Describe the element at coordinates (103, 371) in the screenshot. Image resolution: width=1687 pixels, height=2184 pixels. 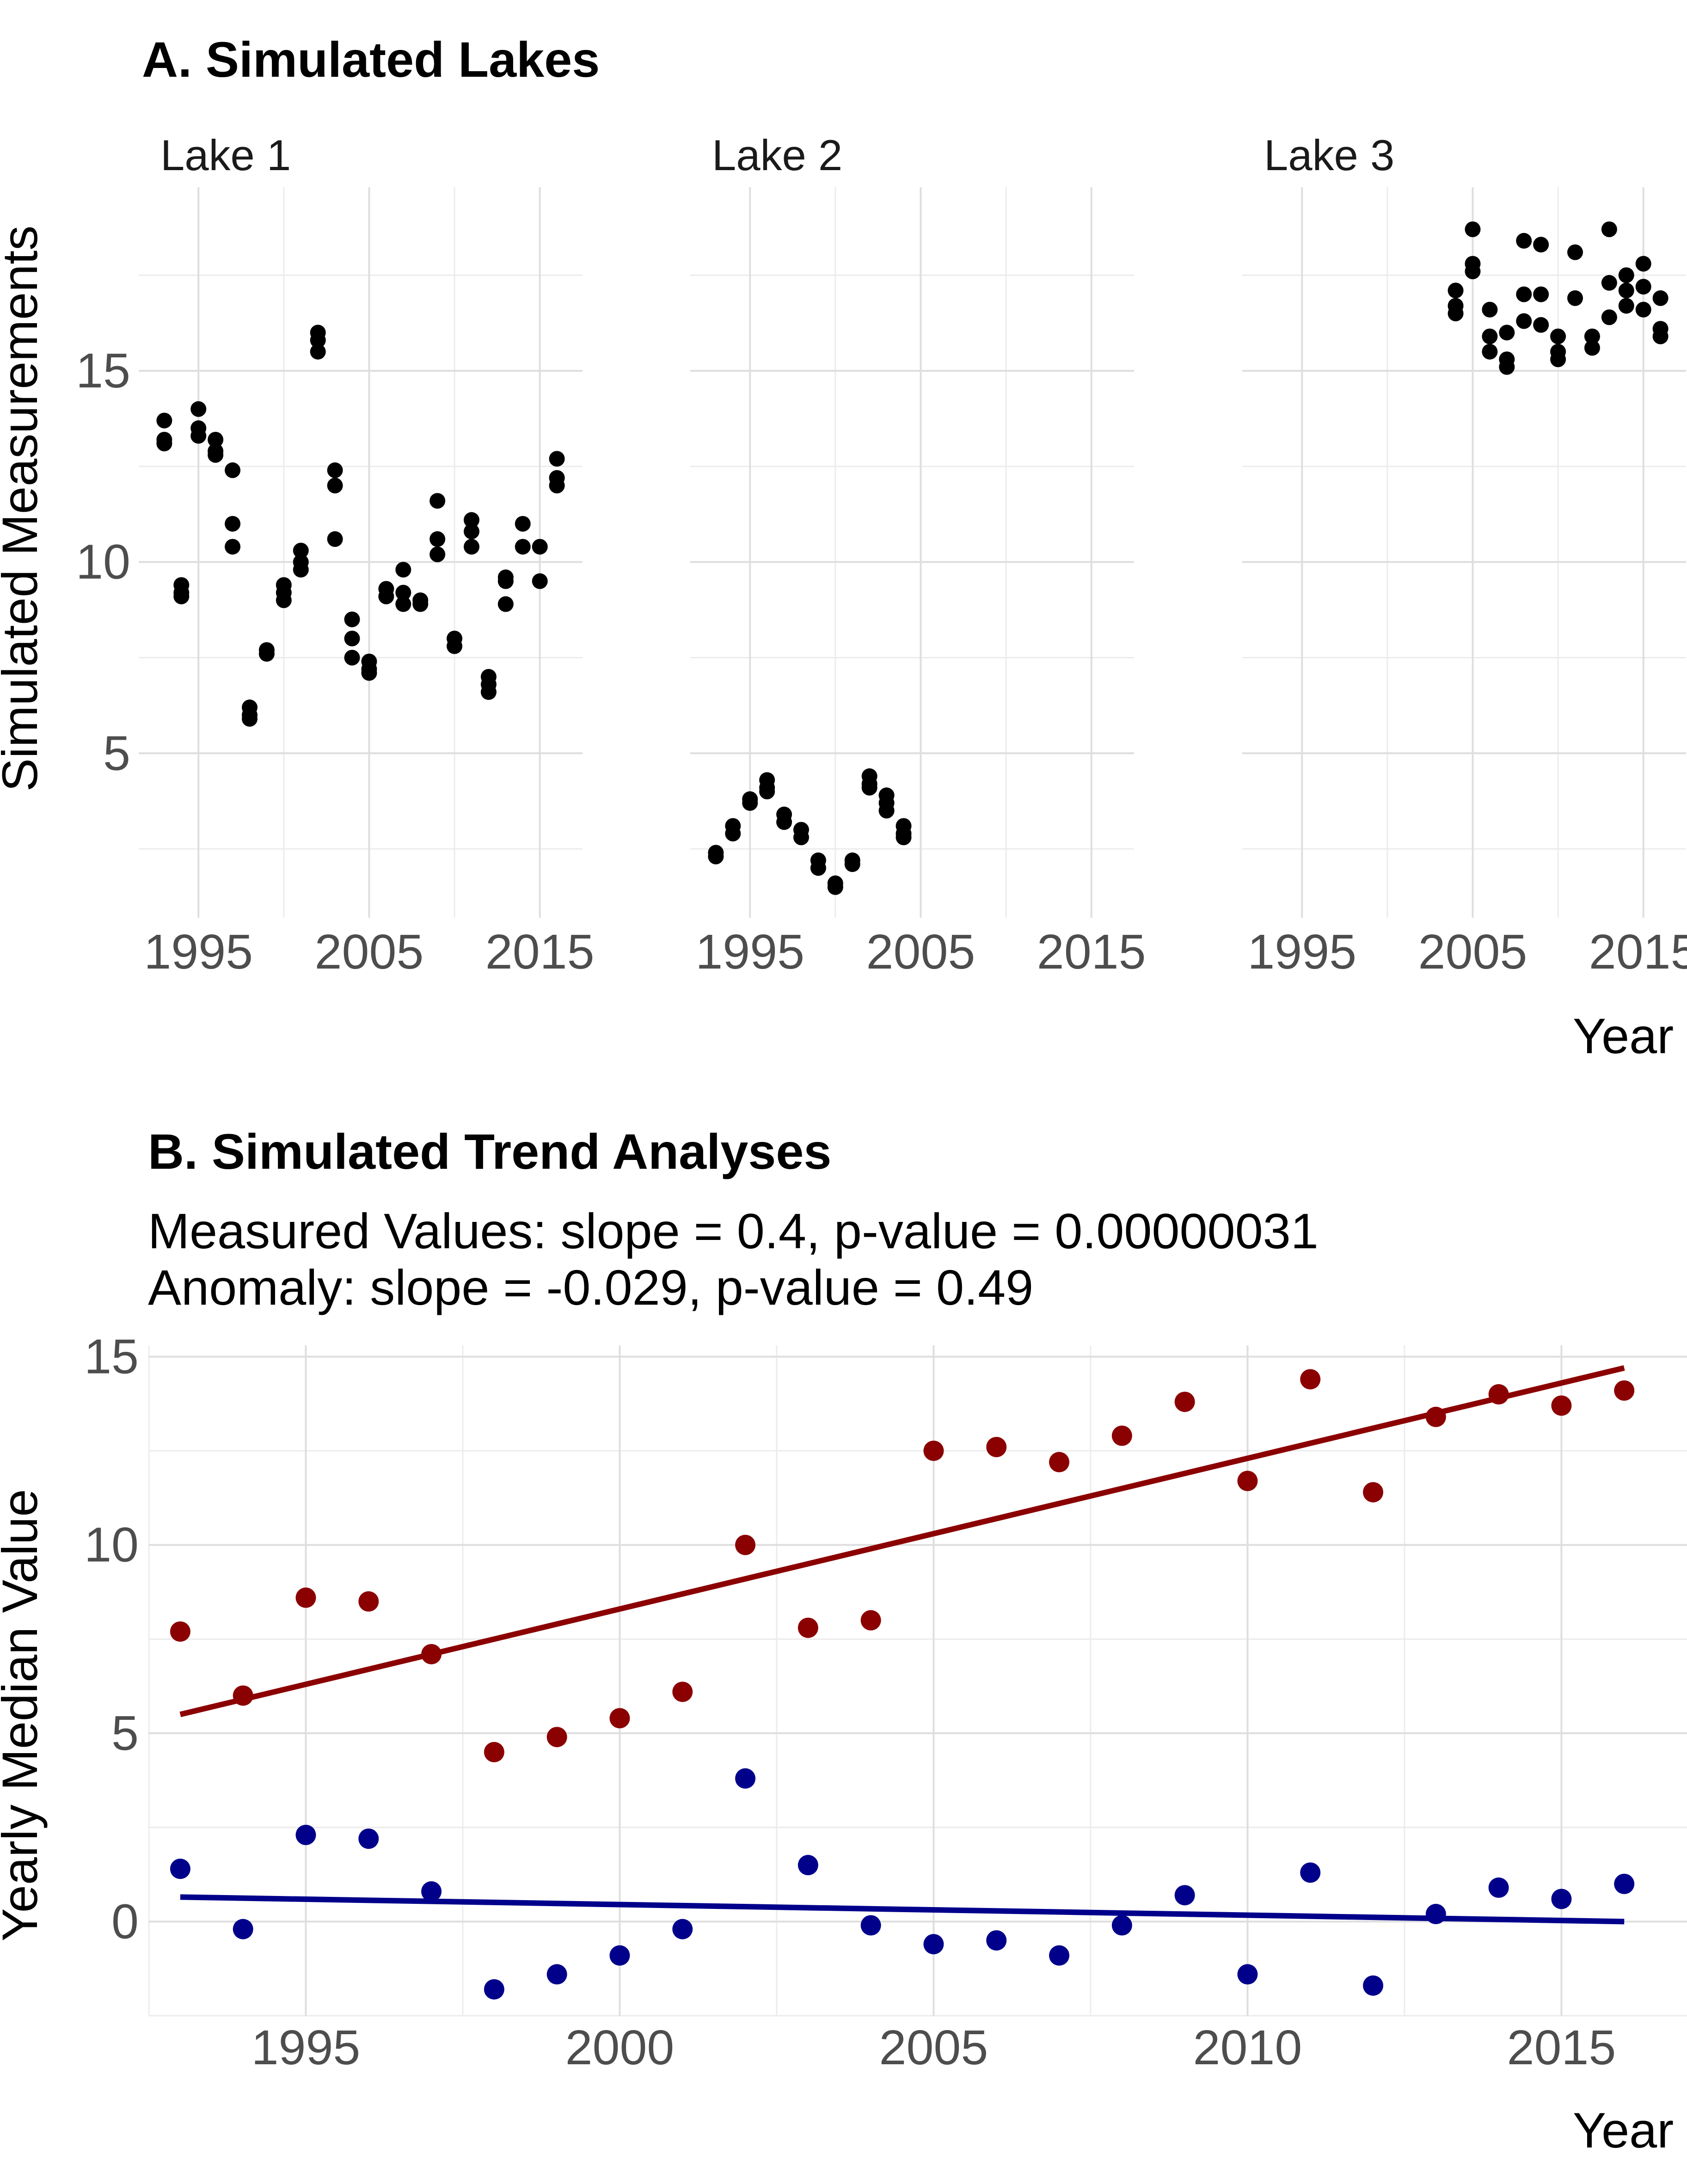
I see `y-tick-label: 15` at that location.